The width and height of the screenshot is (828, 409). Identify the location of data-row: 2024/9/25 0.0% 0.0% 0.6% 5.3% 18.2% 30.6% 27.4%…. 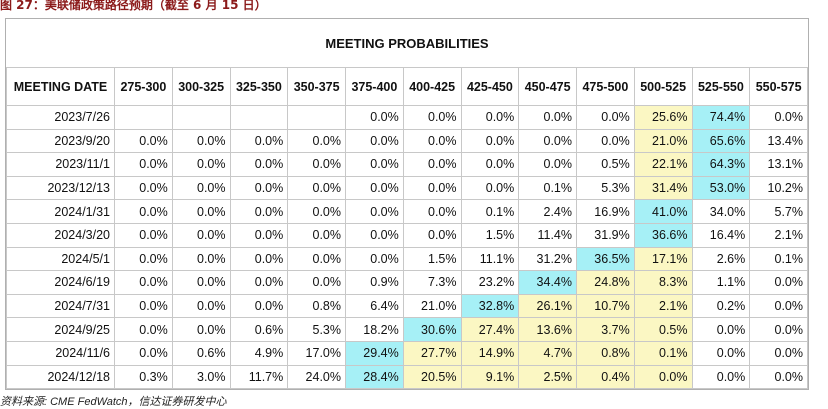
(407, 329).